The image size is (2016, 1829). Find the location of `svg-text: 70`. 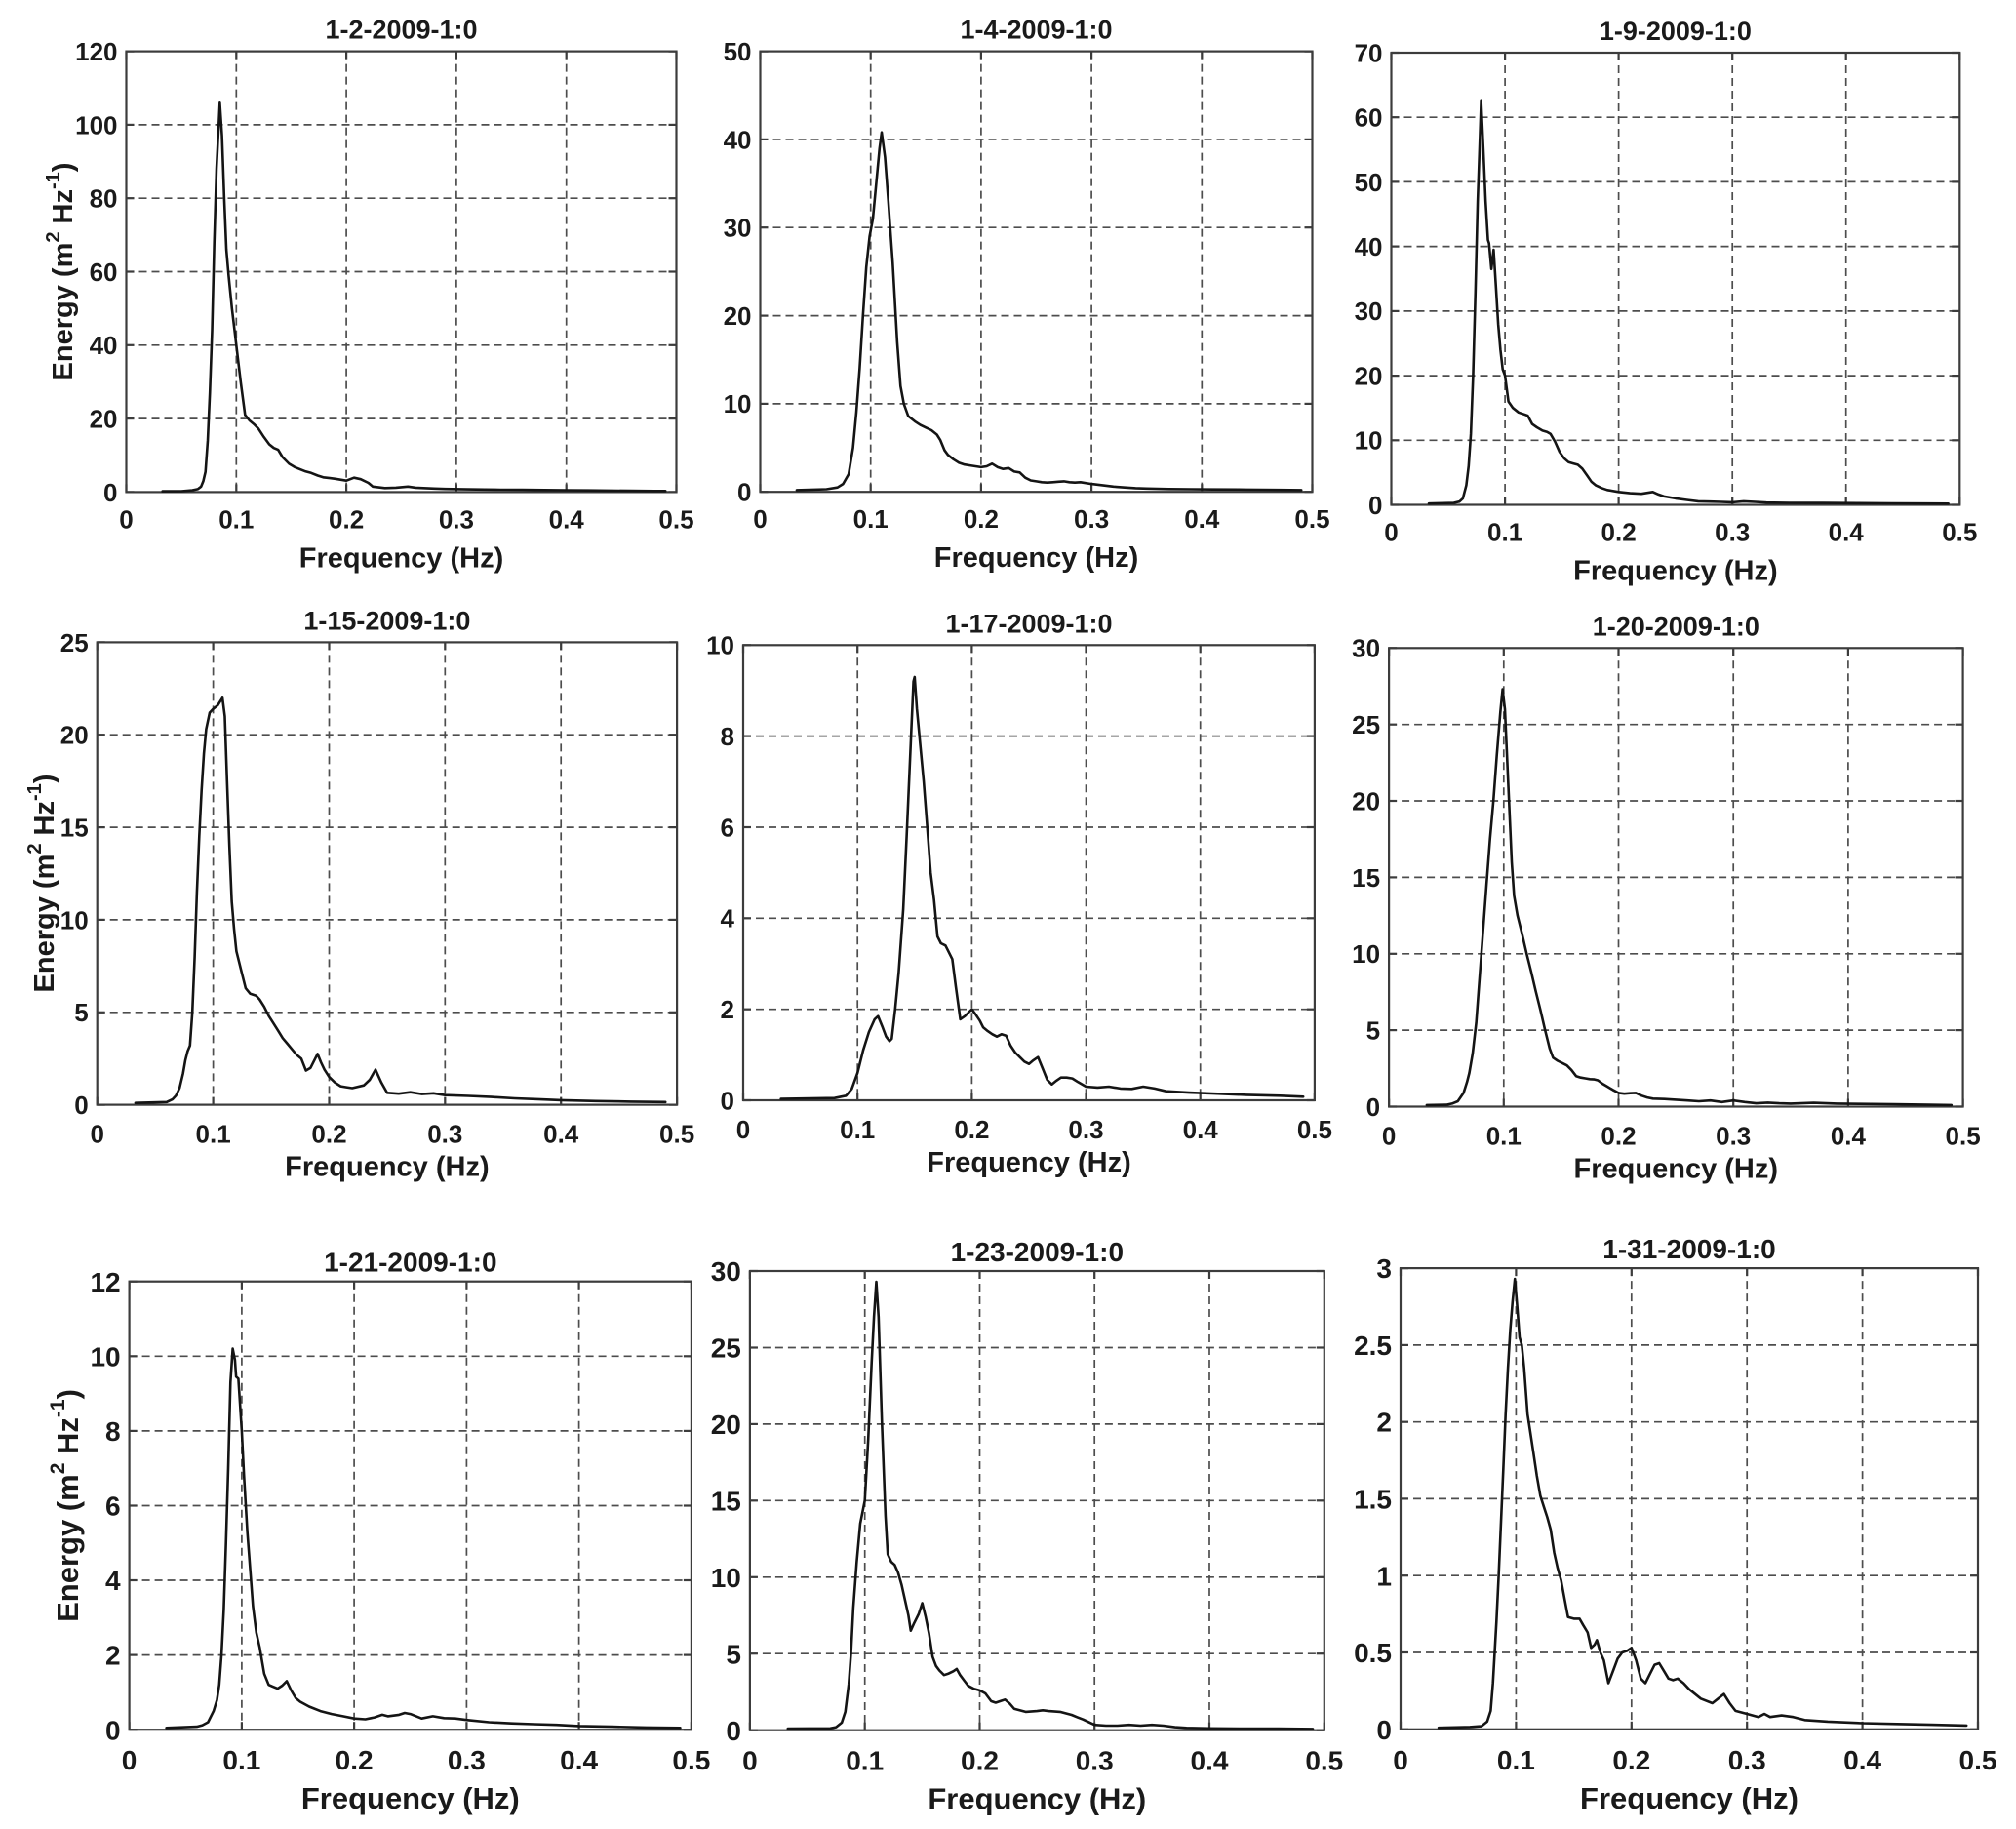

svg-text: 70 is located at coordinates (1369, 53).